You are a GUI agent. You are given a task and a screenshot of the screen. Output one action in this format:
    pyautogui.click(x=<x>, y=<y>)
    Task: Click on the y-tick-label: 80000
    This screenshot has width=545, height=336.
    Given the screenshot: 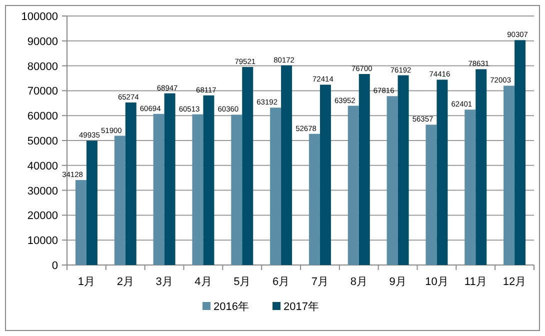 What is the action you would take?
    pyautogui.click(x=42, y=66)
    